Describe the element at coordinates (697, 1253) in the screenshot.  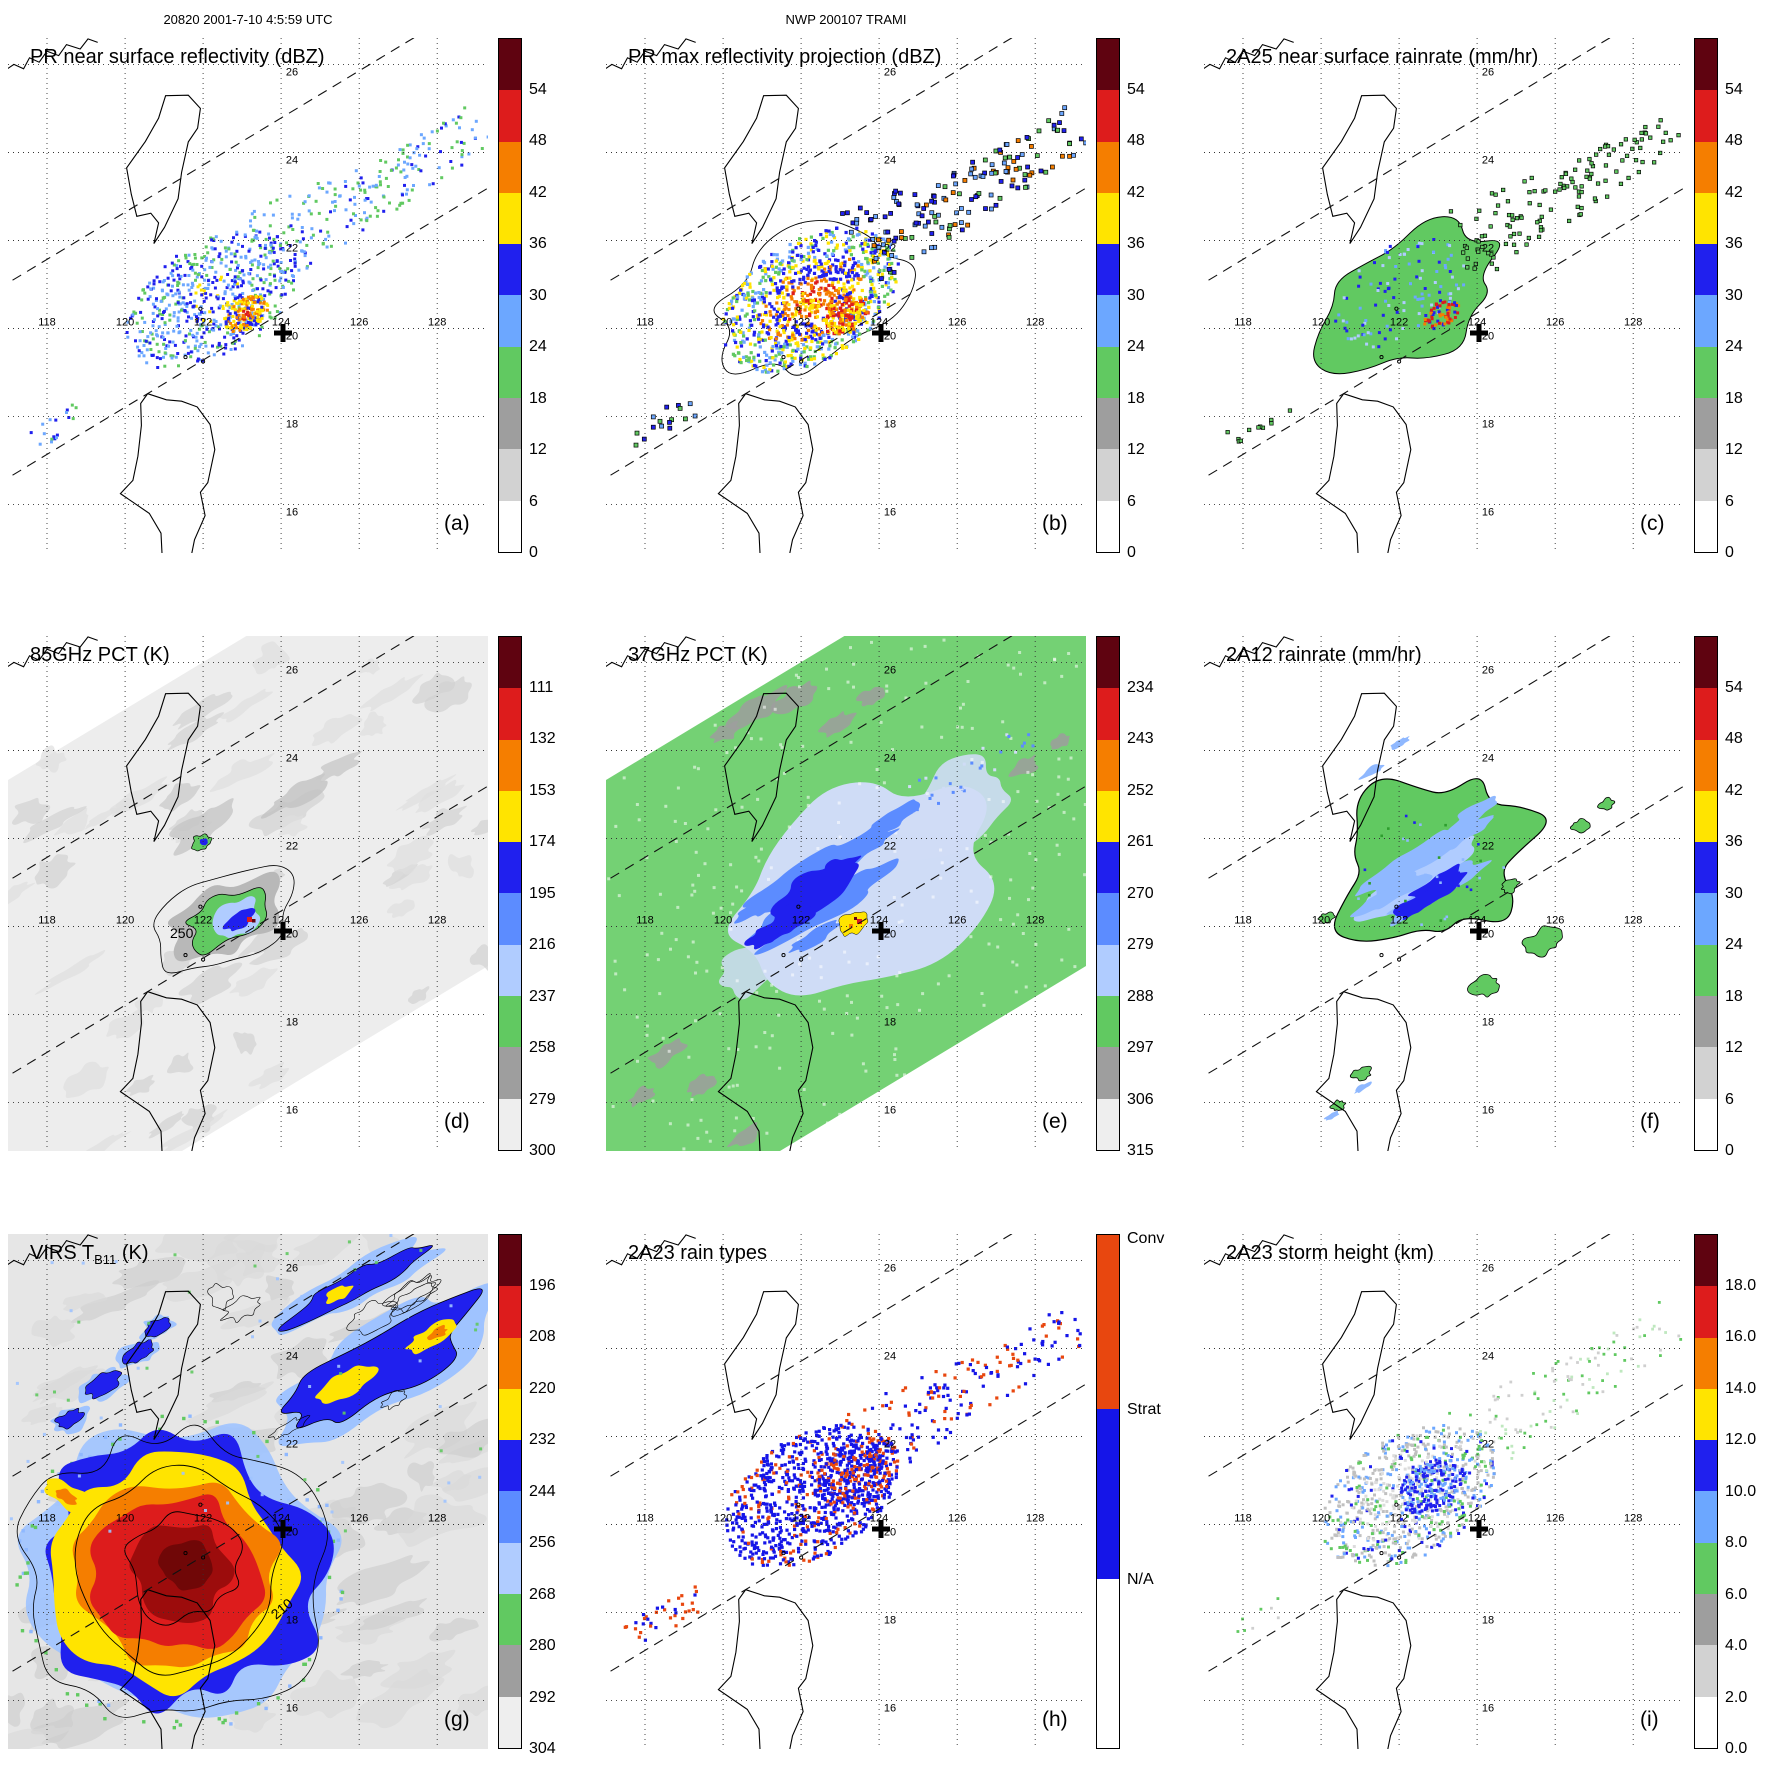
I see `panel-title: 2A23 rain types` at that location.